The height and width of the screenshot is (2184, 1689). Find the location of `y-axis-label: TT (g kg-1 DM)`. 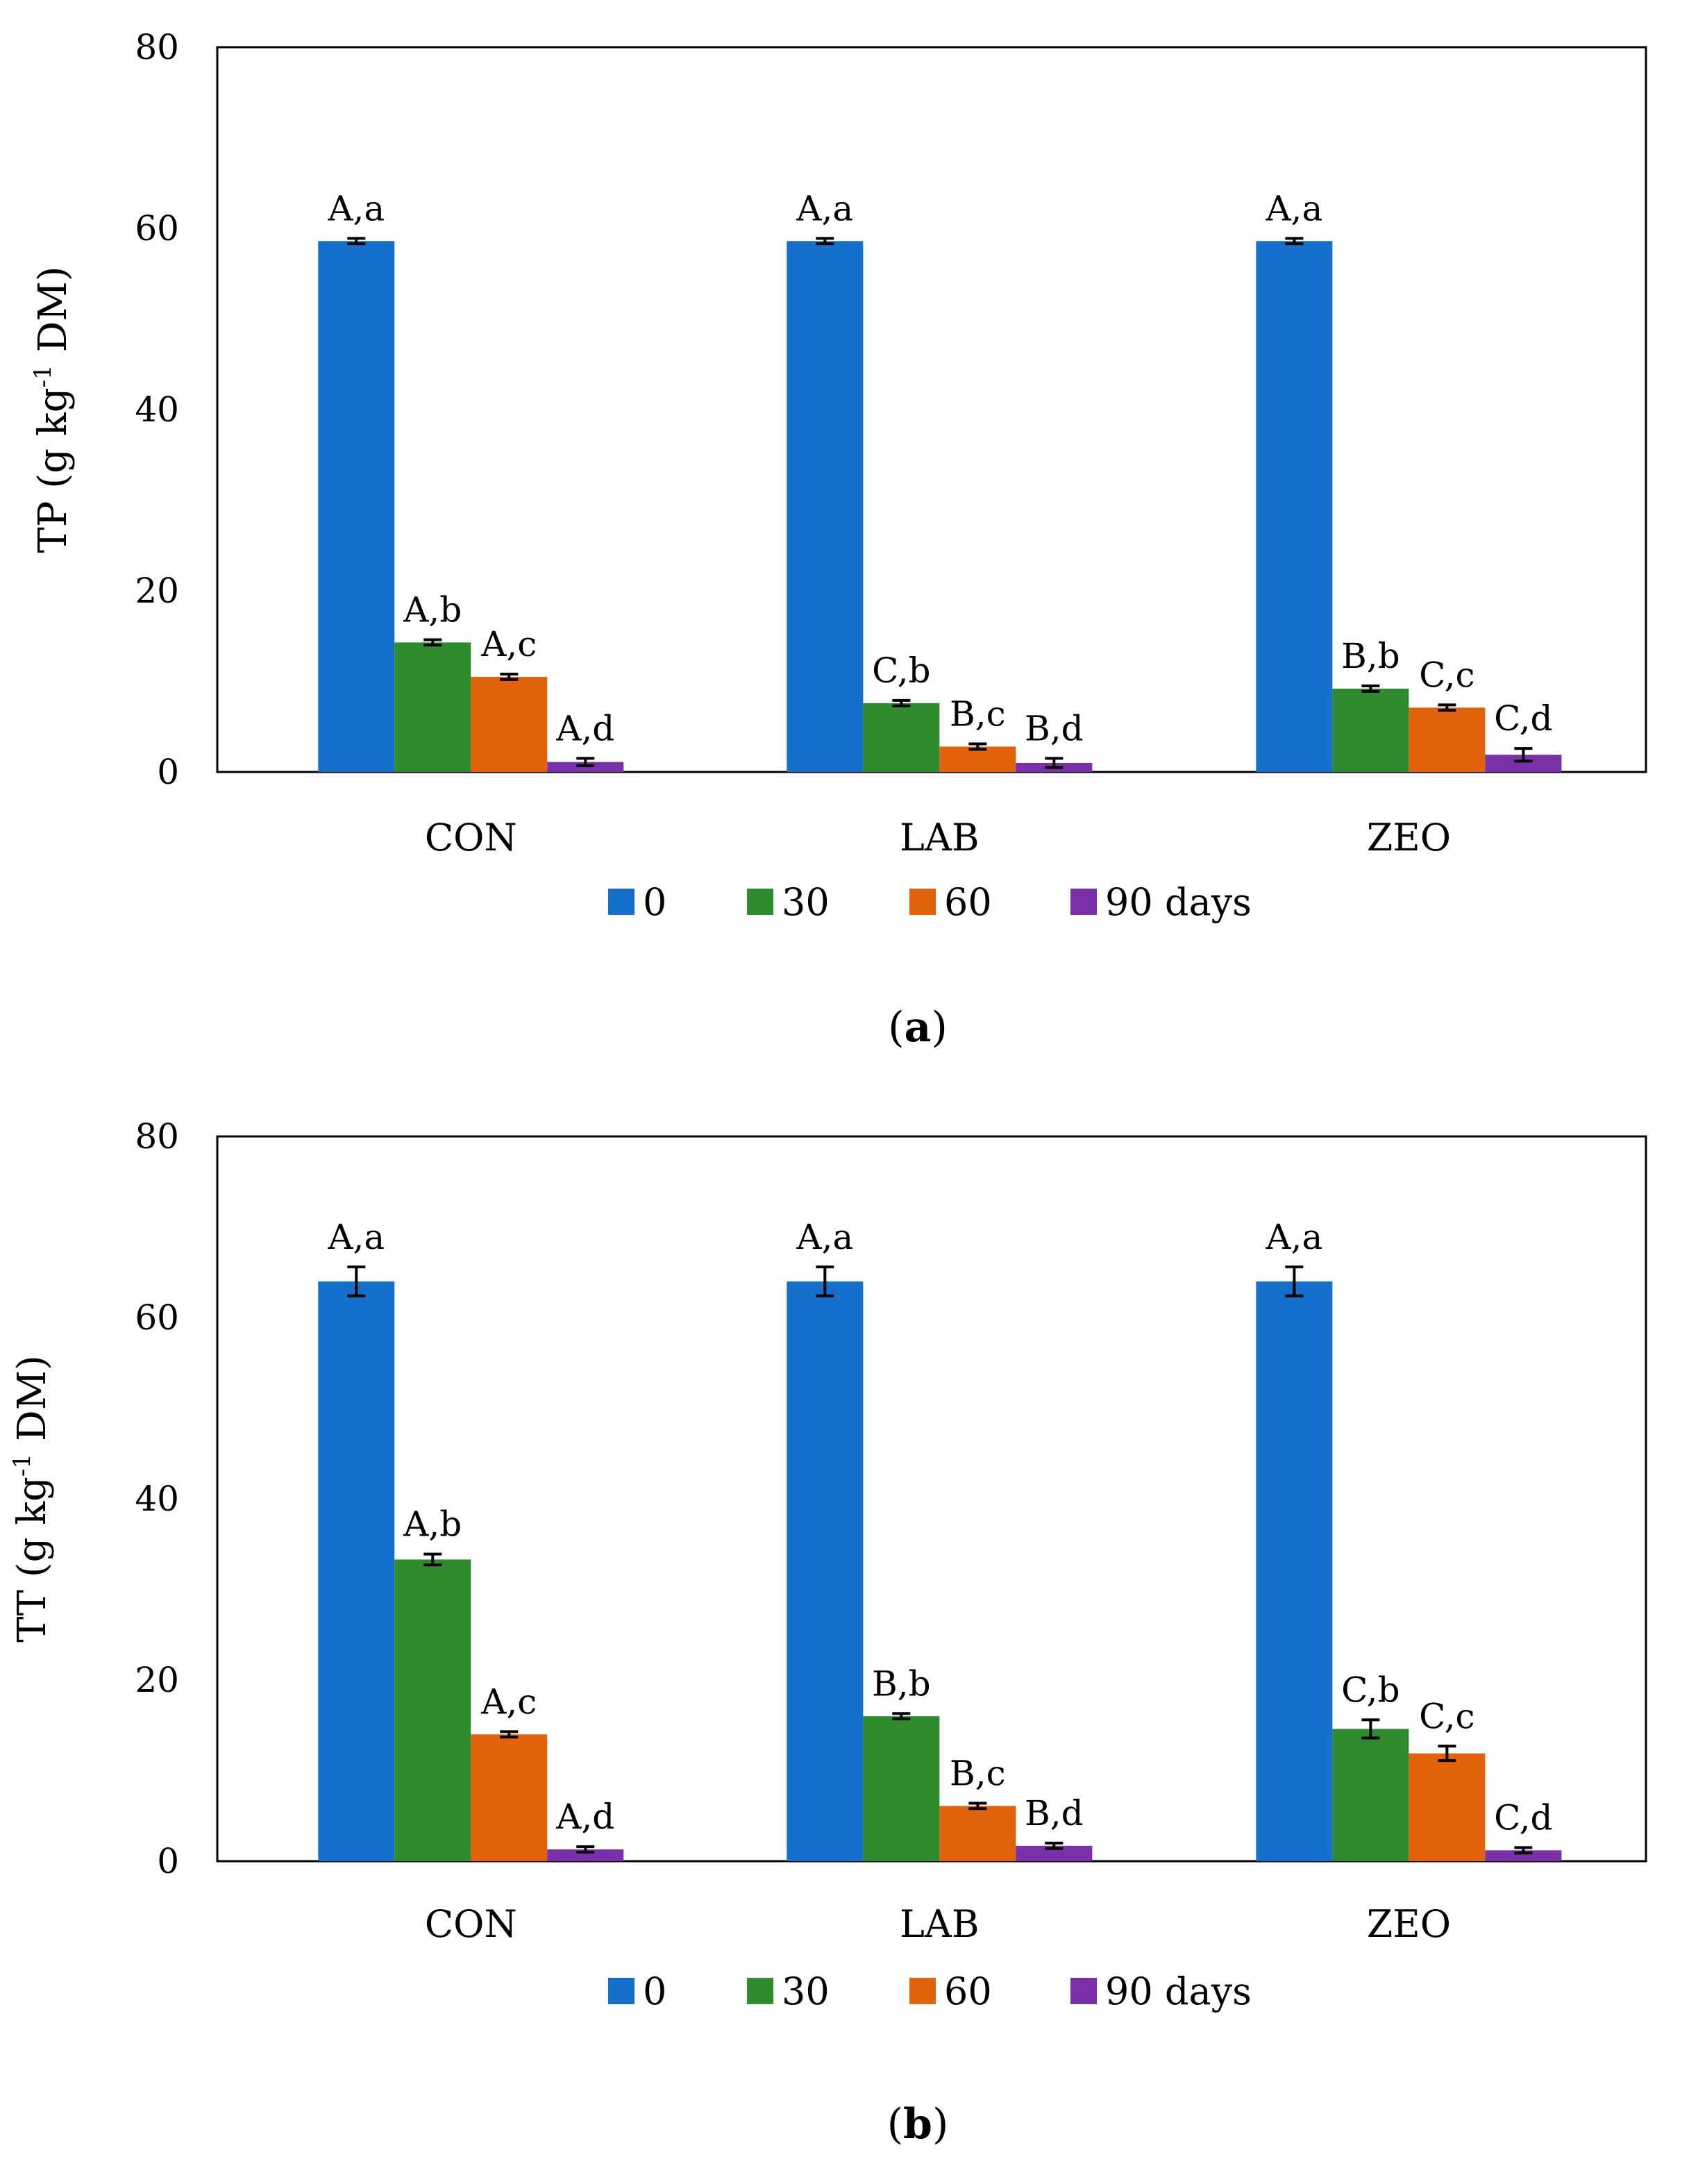

y-axis-label: TT (g kg-1 DM) is located at coordinates (32, 1499).